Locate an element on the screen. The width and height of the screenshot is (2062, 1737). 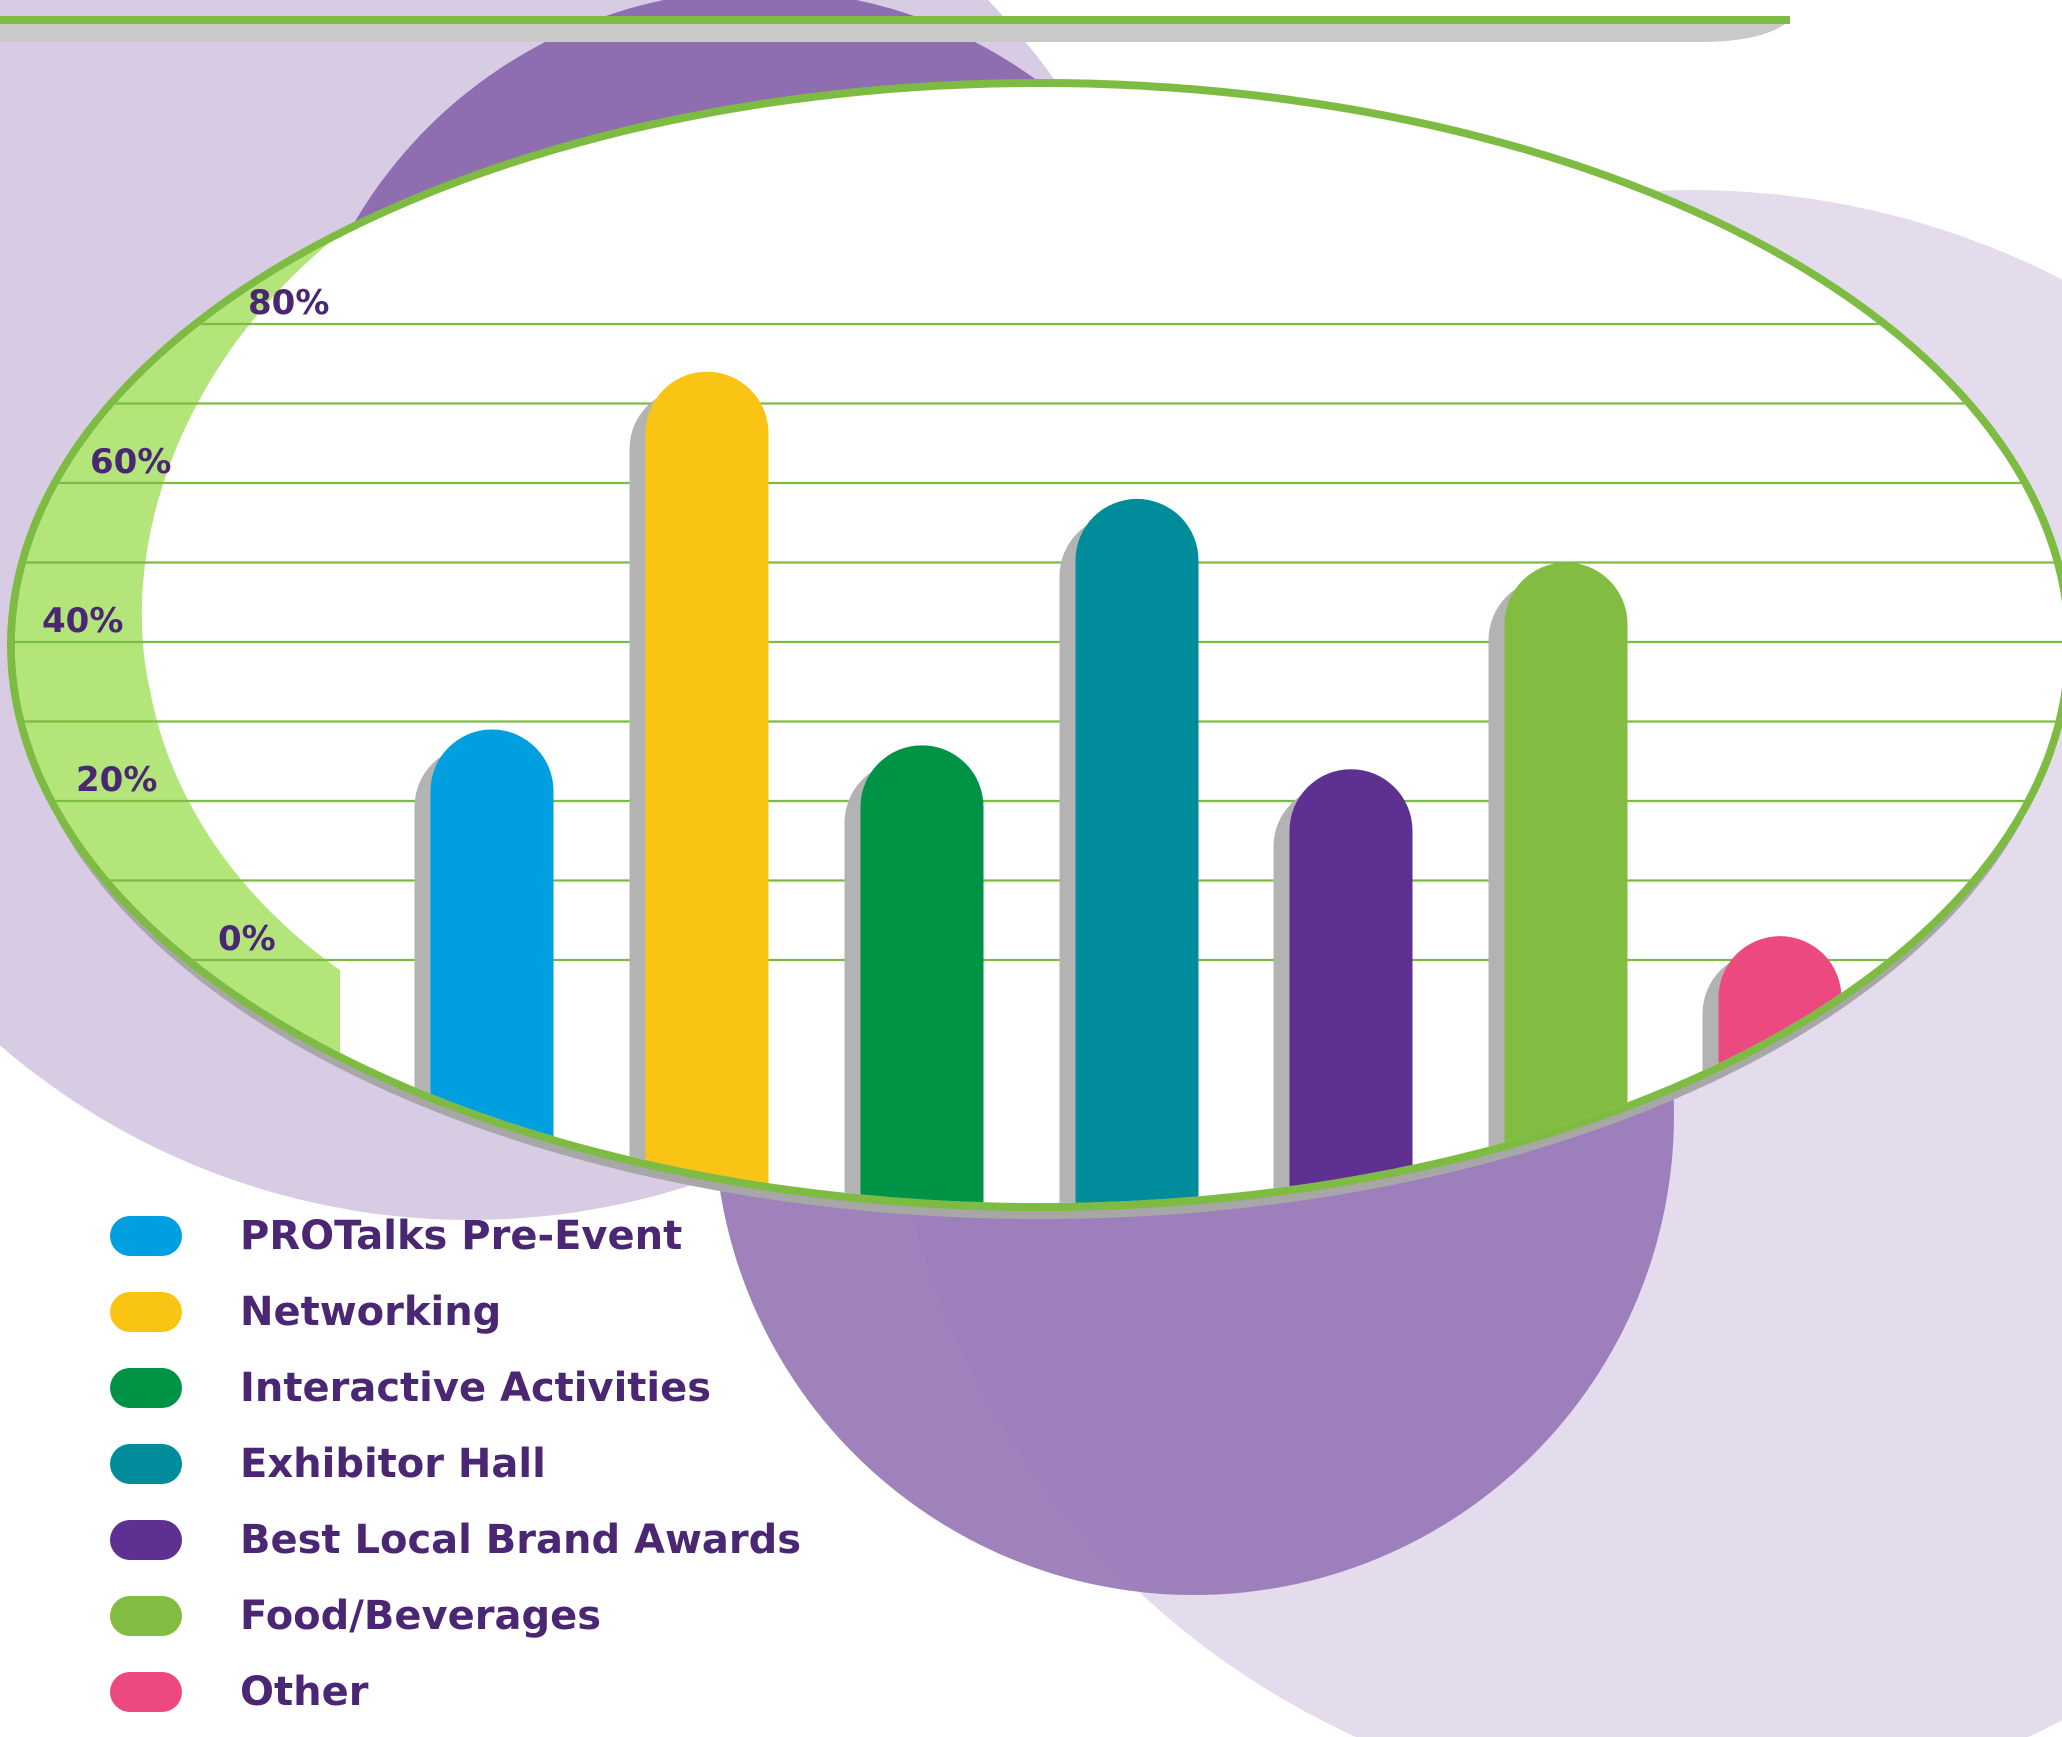
legend-item: Networking is located at coordinates (560, 1312).